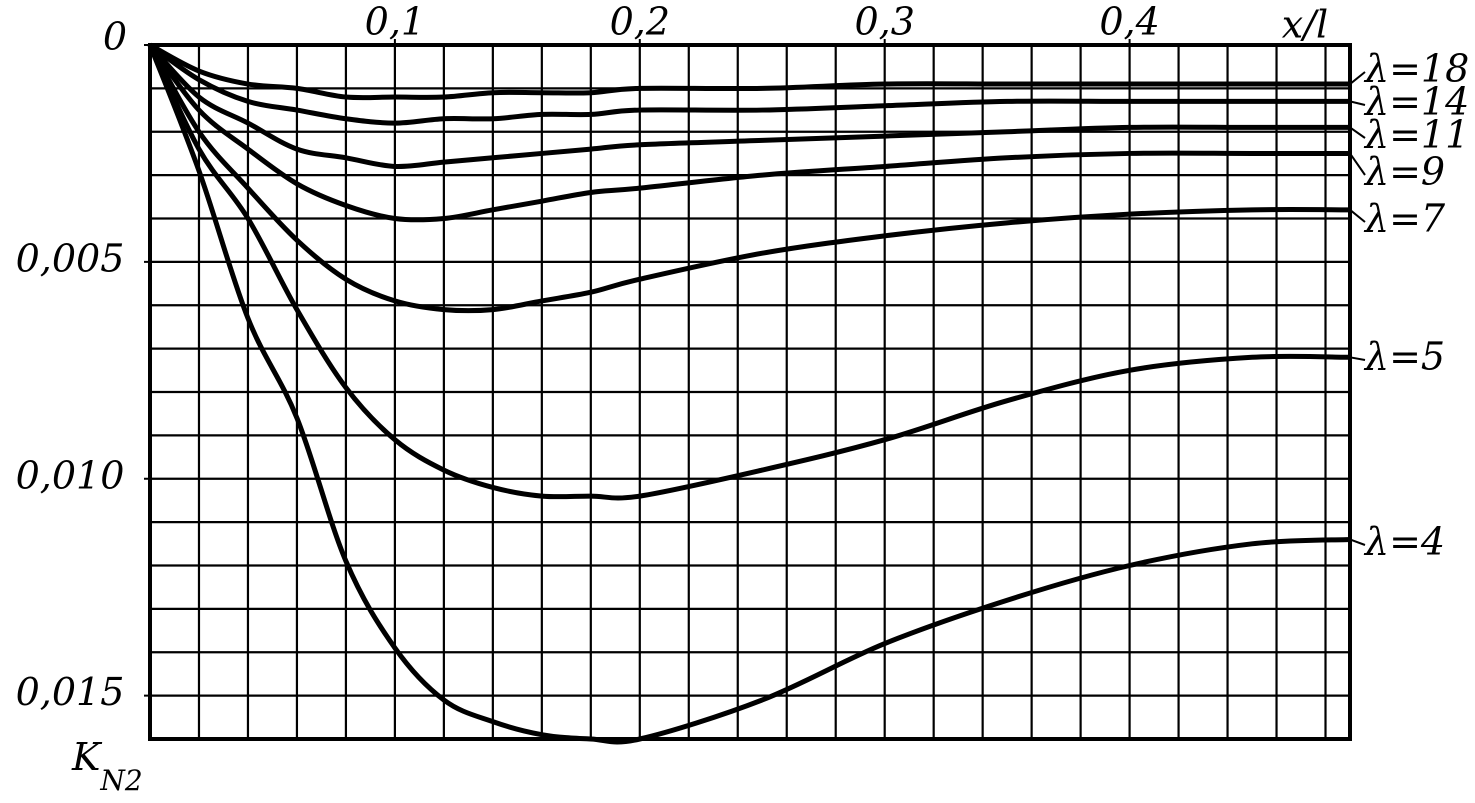 Image resolution: width=1475 pixels, height=803 pixels. I want to click on y-tick-label: 0,005, so click(70, 258).